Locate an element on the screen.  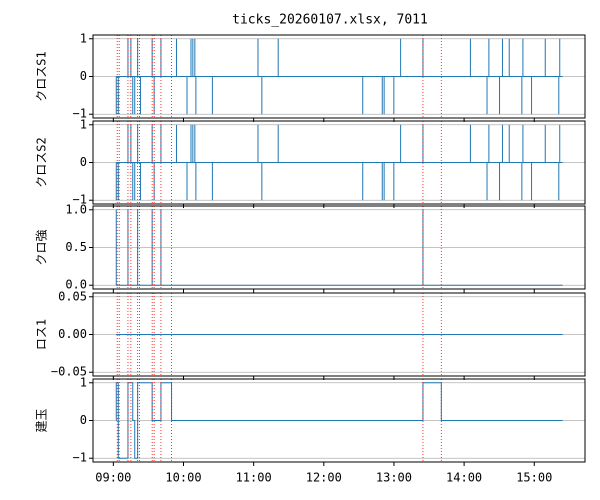
chart-title: ticks_20260107.xlsx, 7011 is located at coordinates (330, 20).